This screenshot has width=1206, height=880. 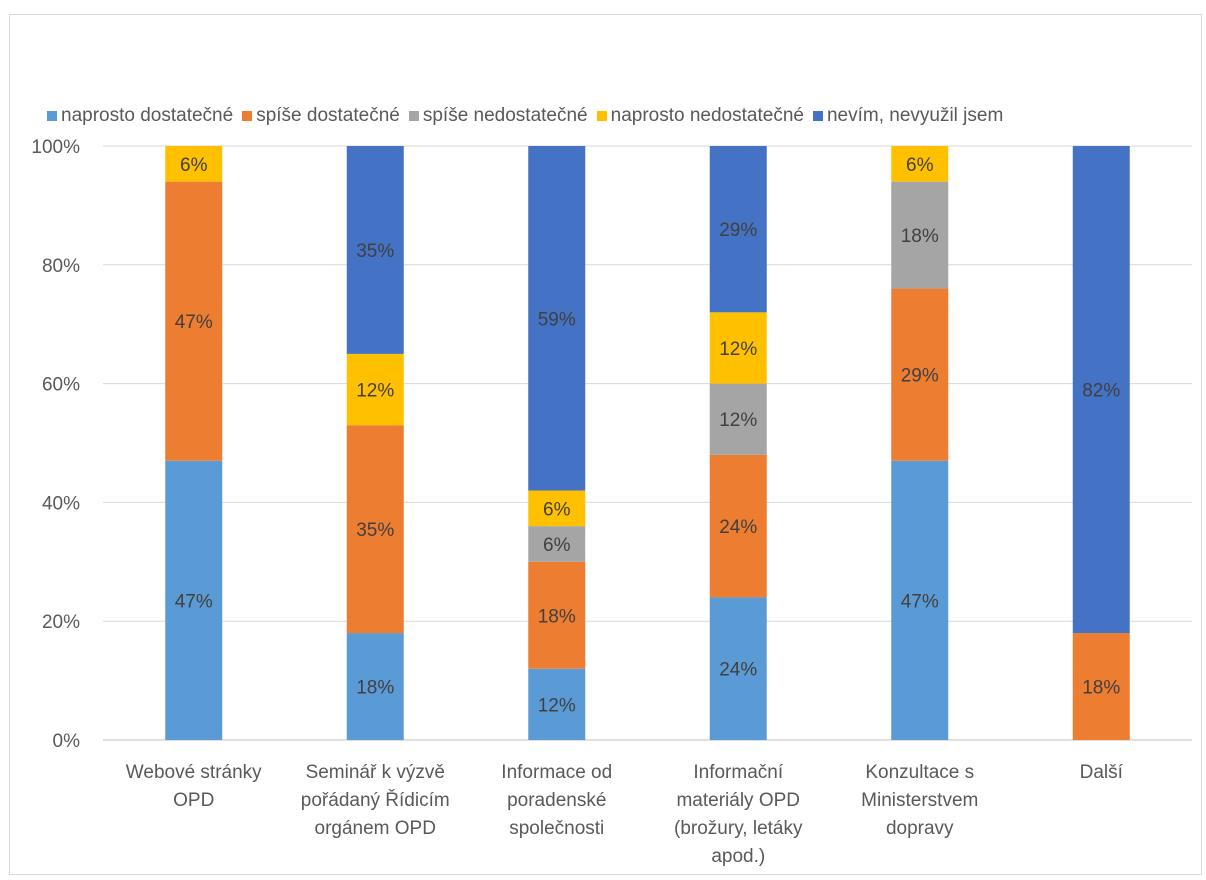 I want to click on x-category-label: materiály OPD, so click(x=738, y=800).